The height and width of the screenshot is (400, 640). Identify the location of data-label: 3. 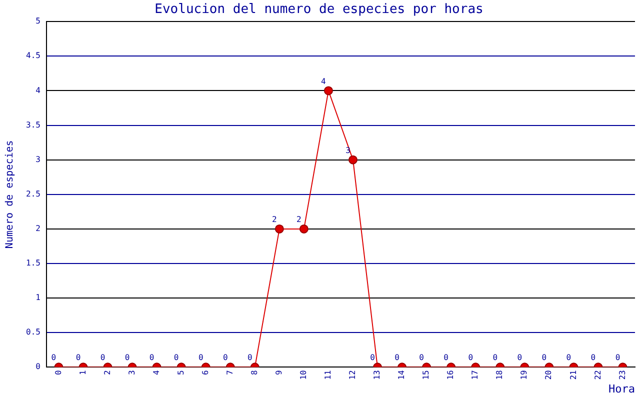
(348, 150).